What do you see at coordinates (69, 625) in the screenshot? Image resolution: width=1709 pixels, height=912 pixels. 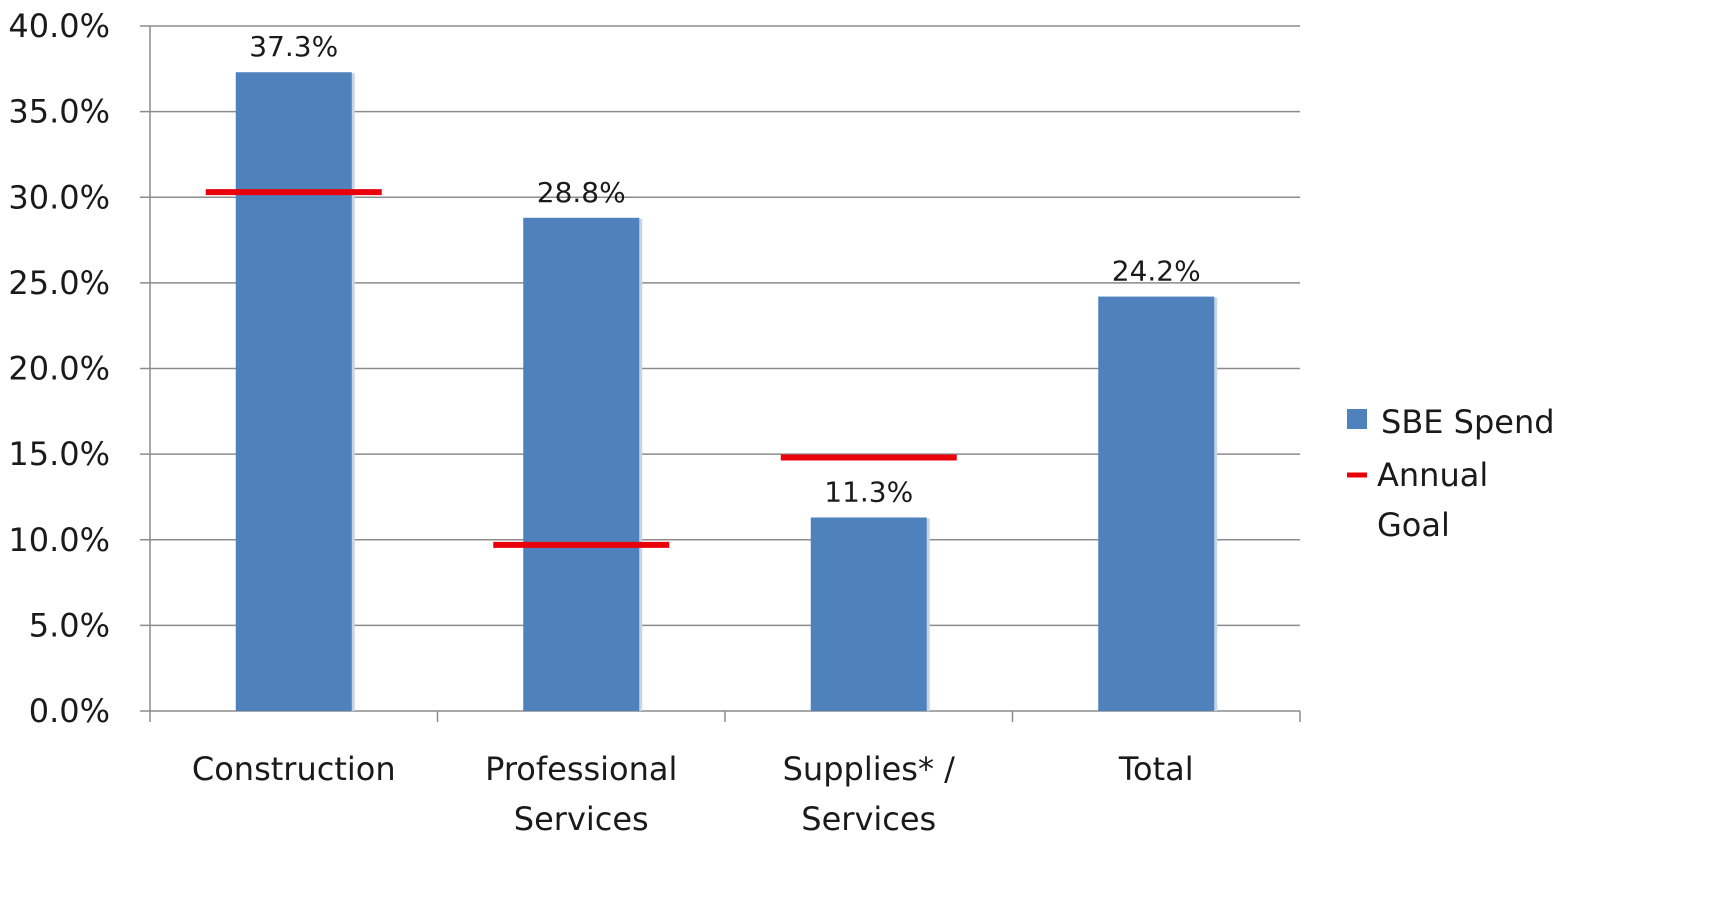 I see `y-tick-label: 5.0%` at bounding box center [69, 625].